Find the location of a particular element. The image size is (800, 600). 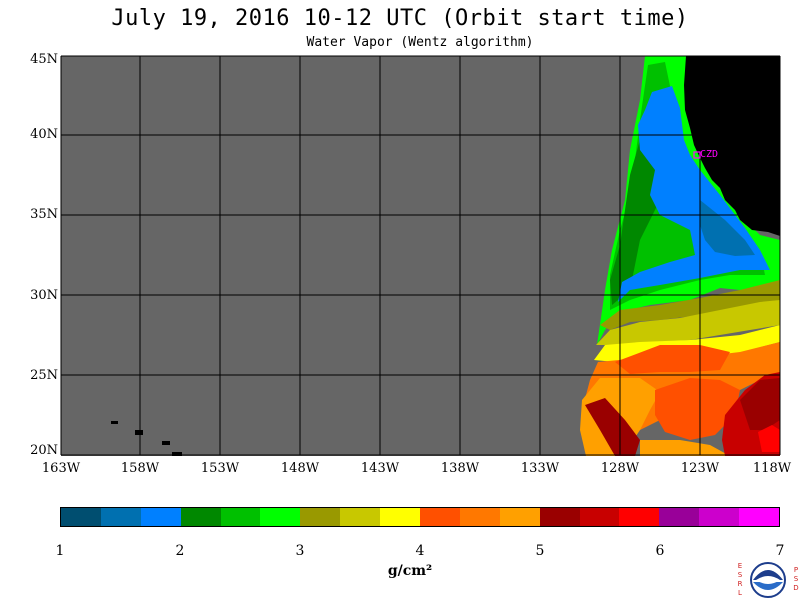

land-mass is located at coordinates (732, 146).